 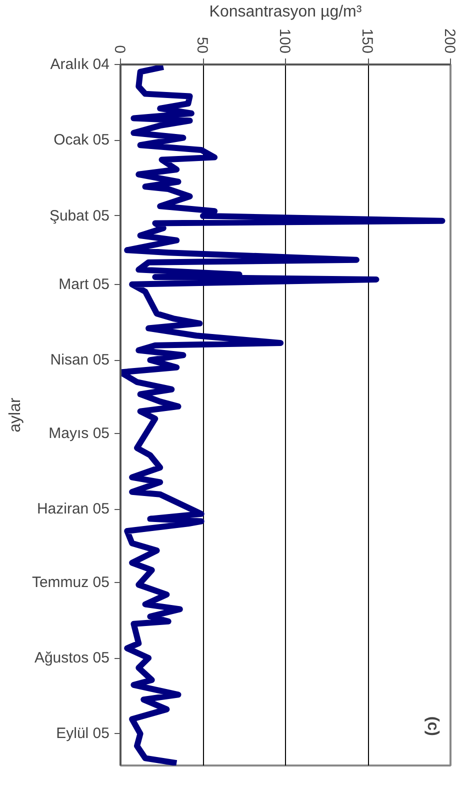 What do you see at coordinates (284, 41) in the screenshot?
I see `x-tick-label: 100` at bounding box center [284, 41].